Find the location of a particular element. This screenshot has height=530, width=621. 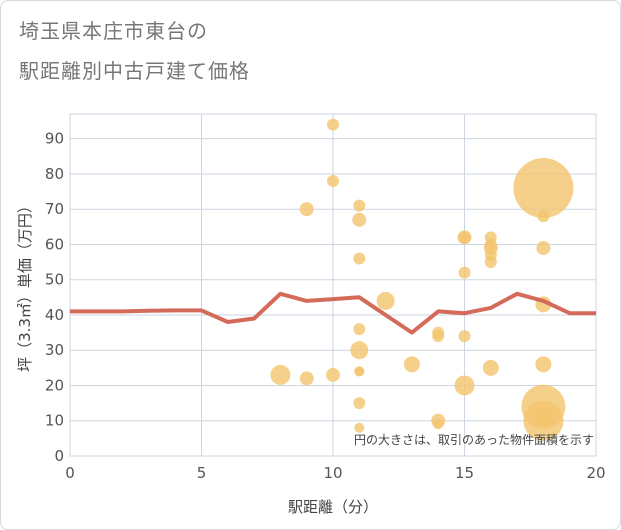

x-axis-label: 駅距離（分） is located at coordinates (333, 507).